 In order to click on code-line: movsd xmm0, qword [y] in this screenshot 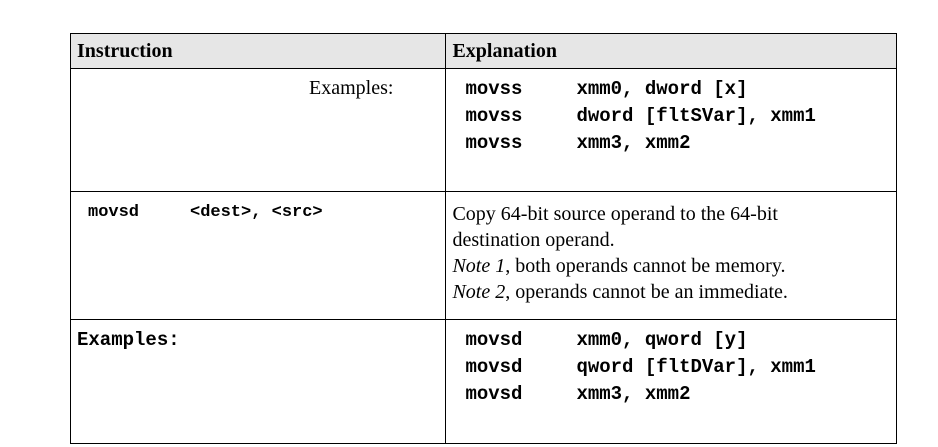, I will do `click(680, 340)`.